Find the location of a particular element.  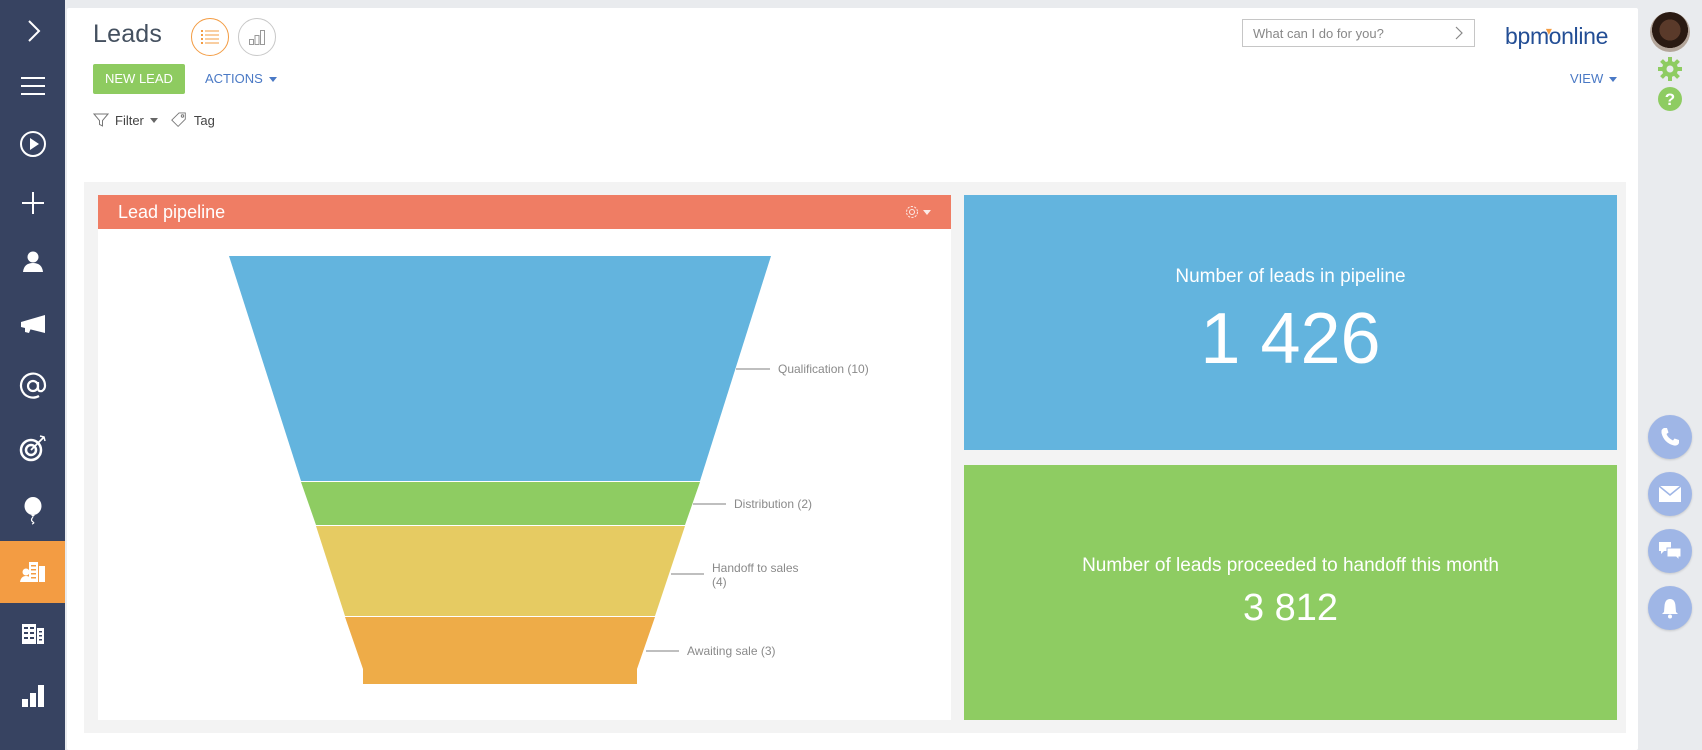

building-icon is located at coordinates (32, 634).